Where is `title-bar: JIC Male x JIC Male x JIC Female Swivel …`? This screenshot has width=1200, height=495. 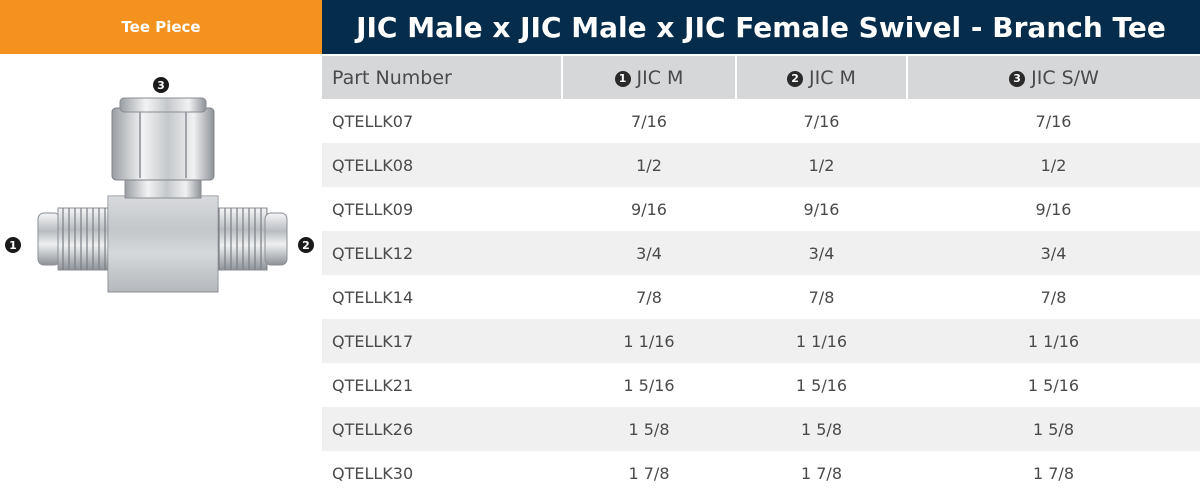 title-bar: JIC Male x JIC Male x JIC Female Swivel … is located at coordinates (761, 27).